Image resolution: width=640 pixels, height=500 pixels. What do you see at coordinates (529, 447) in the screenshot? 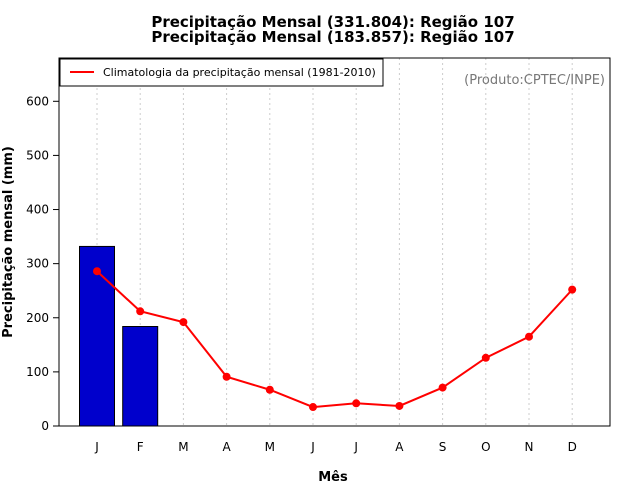
I see `x-tick-label: N` at bounding box center [529, 447].